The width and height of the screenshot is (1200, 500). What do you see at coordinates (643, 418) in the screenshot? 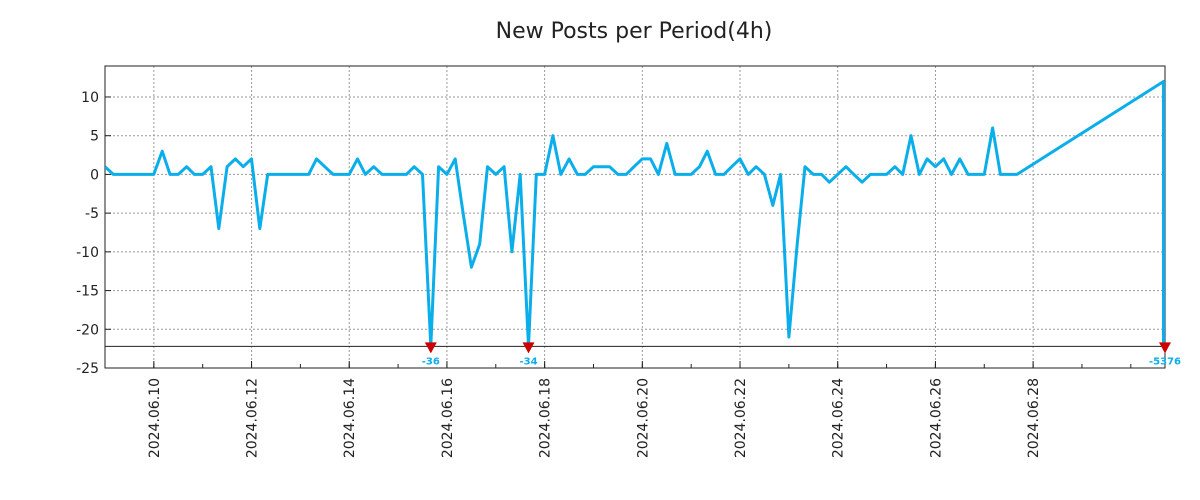
I see `x-tick-label: 2024.06.20` at bounding box center [643, 418].